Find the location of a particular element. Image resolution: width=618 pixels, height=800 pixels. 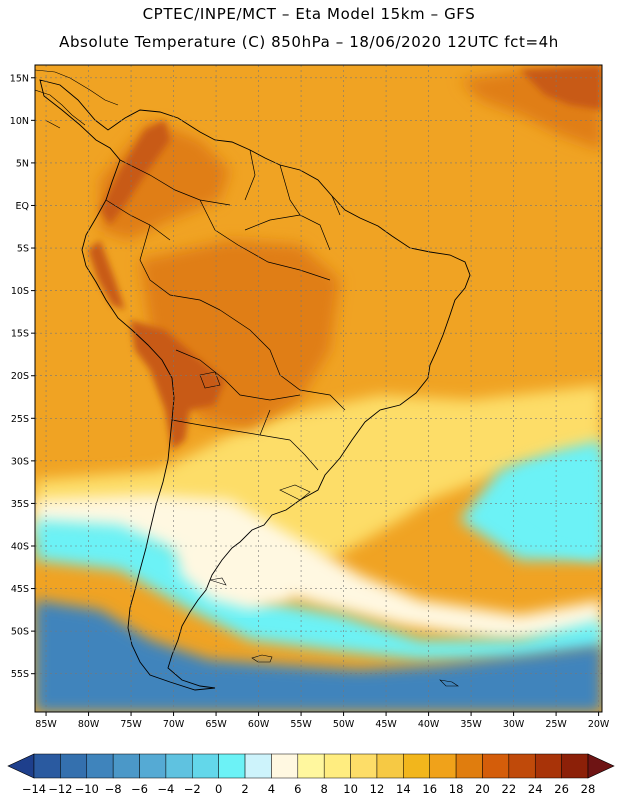

lon-label: 85W is located at coordinates (46, 724).